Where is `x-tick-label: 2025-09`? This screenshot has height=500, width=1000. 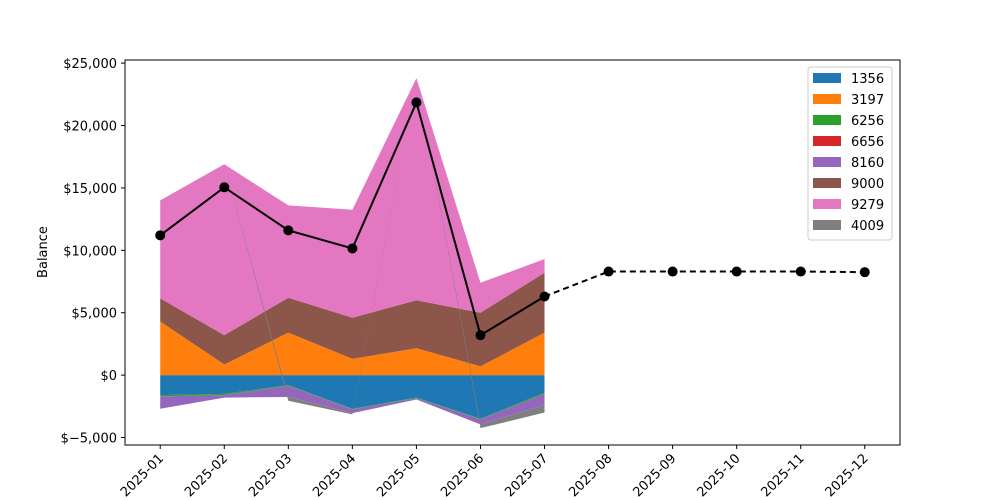
x-tick-label: 2025-09 is located at coordinates (654, 475).